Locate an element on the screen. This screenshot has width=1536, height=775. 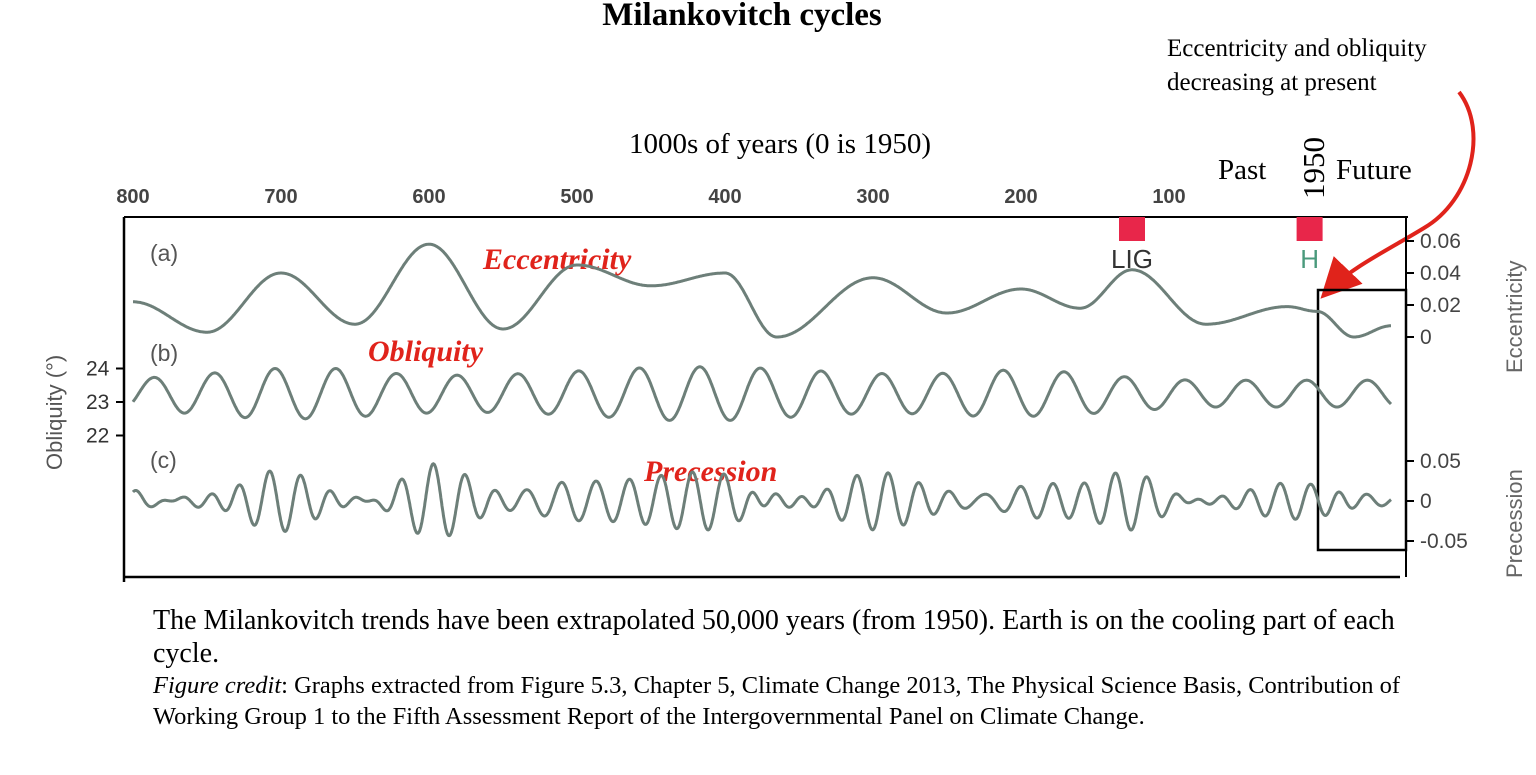
precession-title: Precession is located at coordinates (710, 471).